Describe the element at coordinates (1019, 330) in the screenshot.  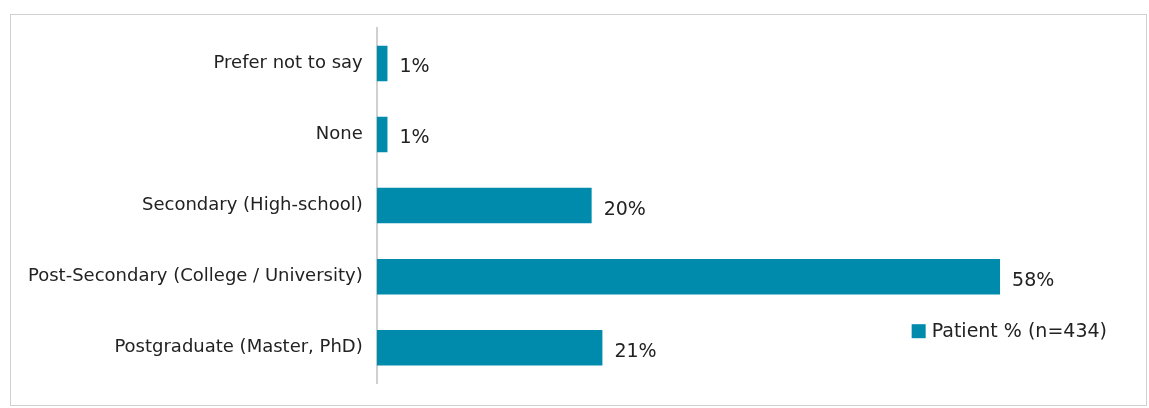
I see `legend-label: Patient % (n=434)` at that location.